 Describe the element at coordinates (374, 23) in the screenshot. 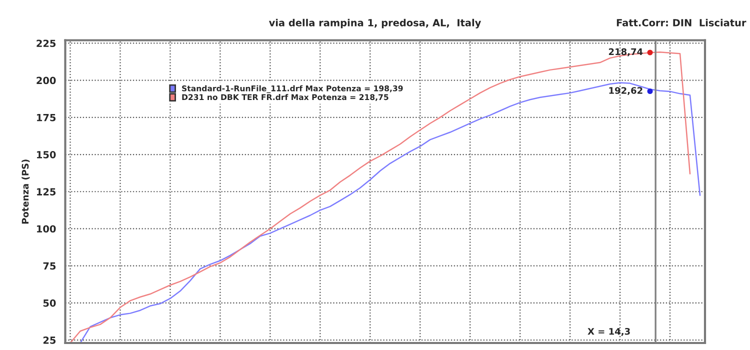

I see `chart-subtitle: via della rampina 1, predosa, AL, Italy` at that location.